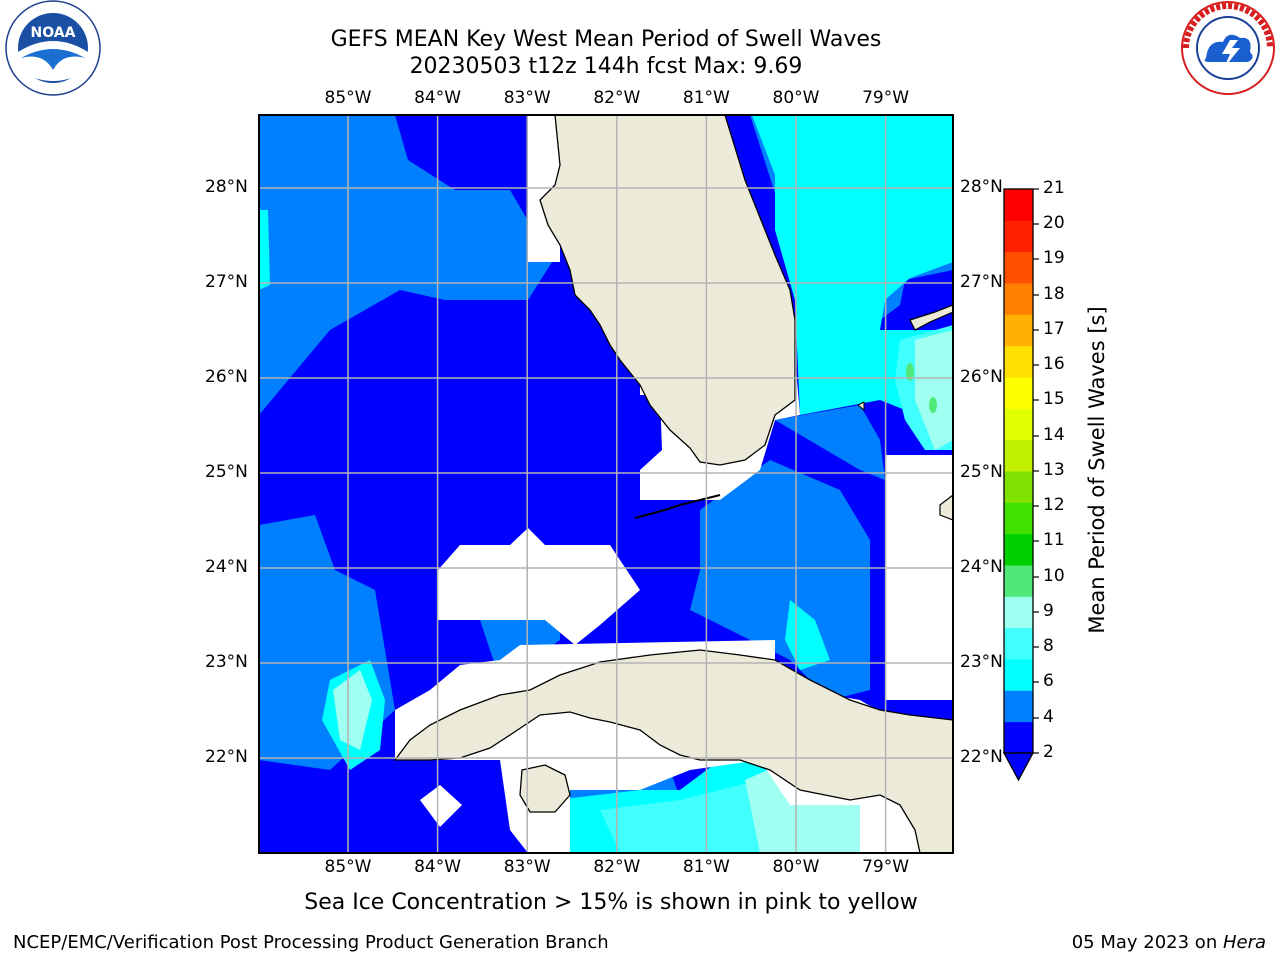 This screenshot has height=960, width=1280. Describe the element at coordinates (405, 265) in the screenshot. I see `period-4-6-gulf-north` at that location.